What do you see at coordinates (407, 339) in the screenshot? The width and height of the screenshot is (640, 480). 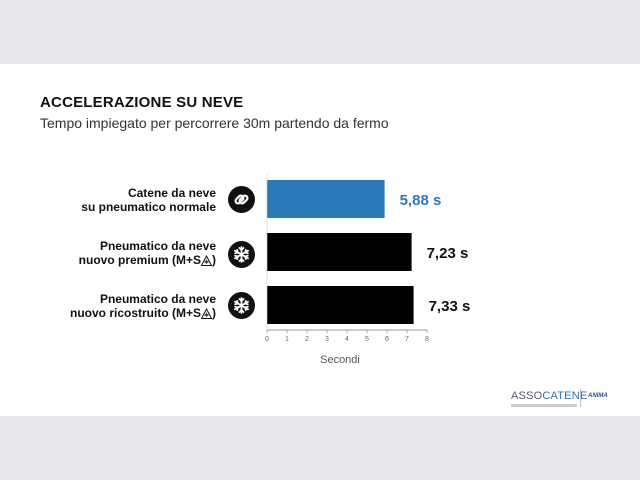 I see `x-tick-label: 7` at bounding box center [407, 339].